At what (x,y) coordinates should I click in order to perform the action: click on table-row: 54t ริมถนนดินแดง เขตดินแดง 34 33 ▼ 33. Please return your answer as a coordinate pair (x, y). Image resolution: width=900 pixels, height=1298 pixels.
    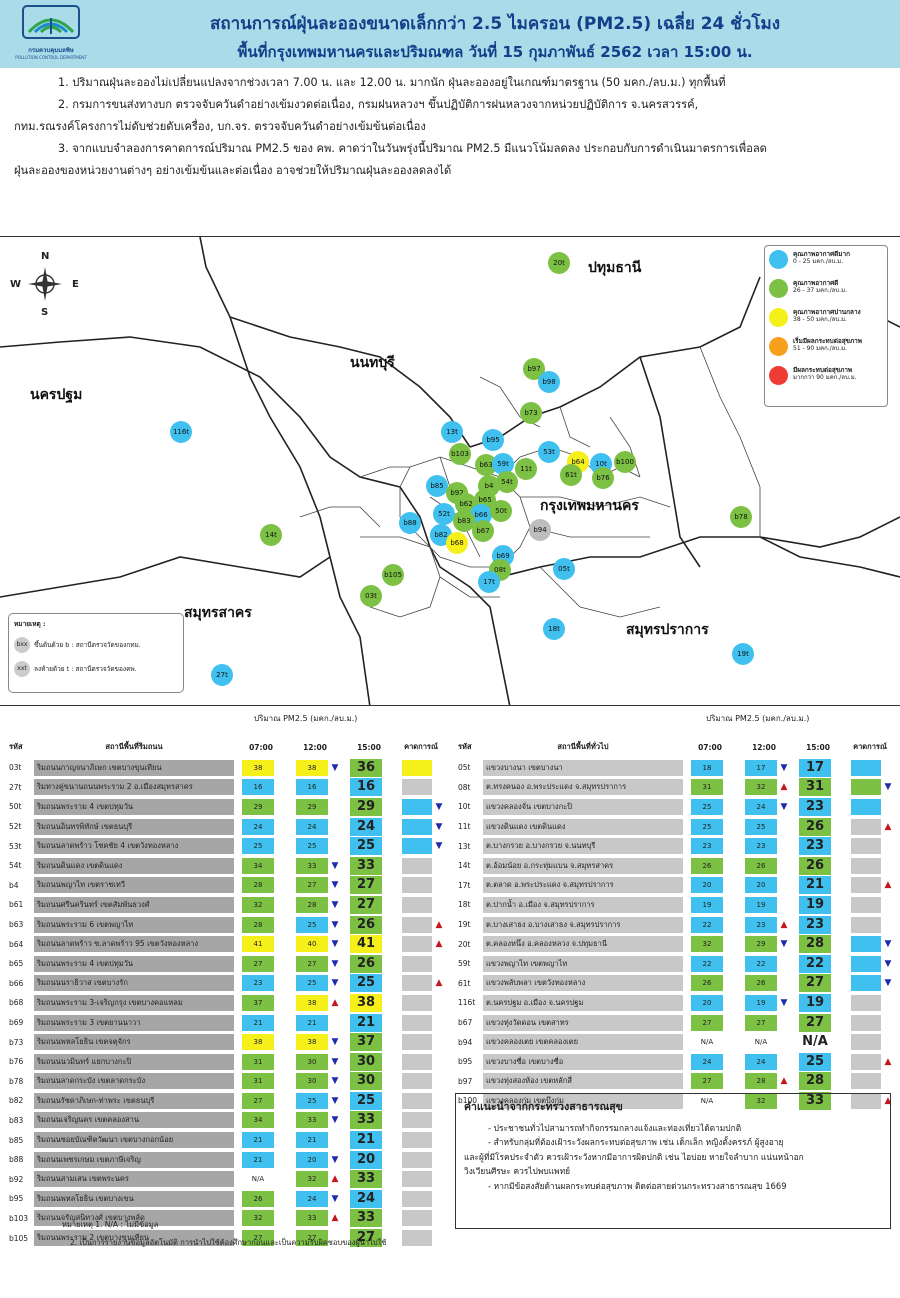
    Looking at the image, I should click on (226, 866).